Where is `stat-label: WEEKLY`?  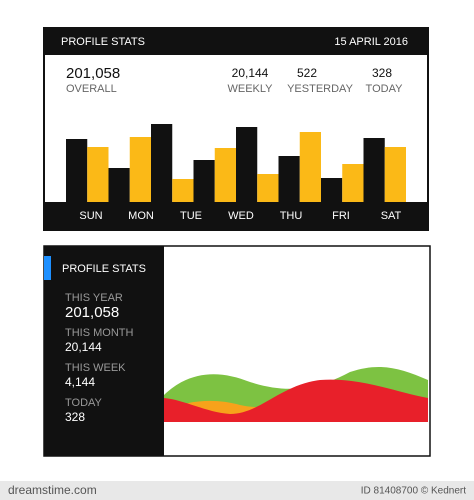
stat-label: WEEKLY is located at coordinates (250, 89).